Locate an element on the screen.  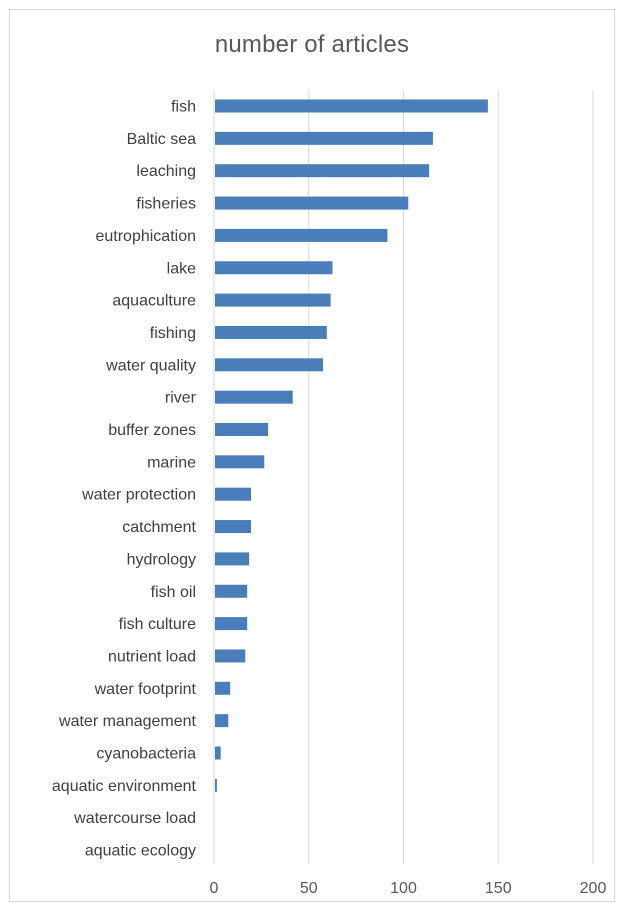
category-label: catchment is located at coordinates (159, 527).